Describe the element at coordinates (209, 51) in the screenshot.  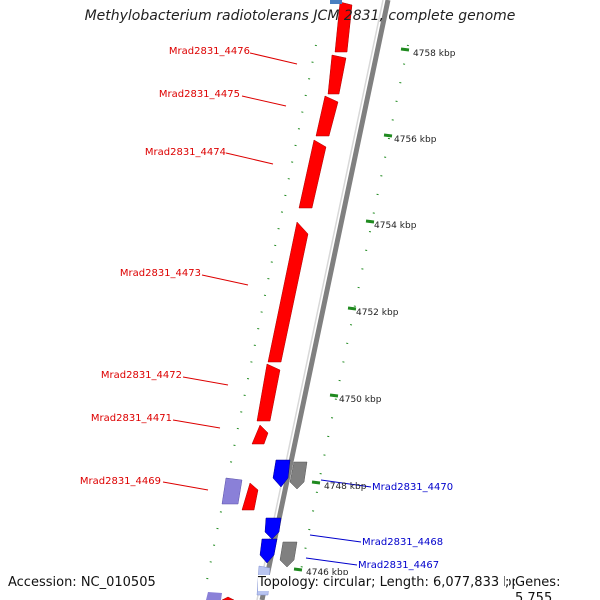
I see `gene-label: Mrad2831_4476` at that location.